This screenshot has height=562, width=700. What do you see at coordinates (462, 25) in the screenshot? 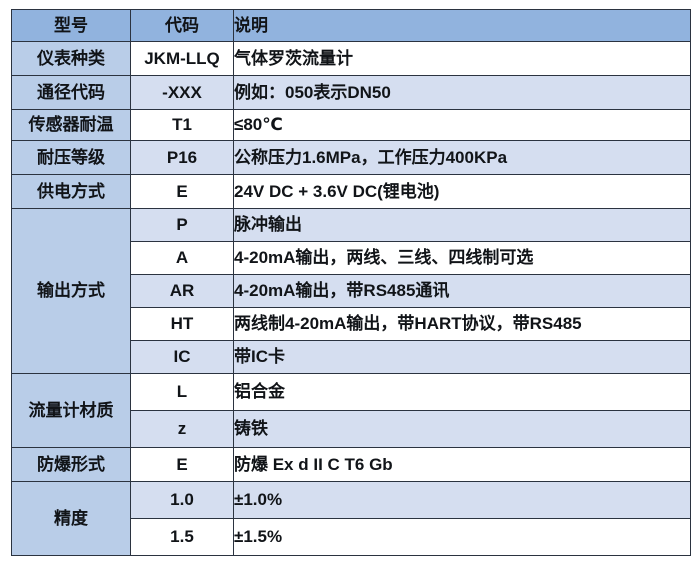
I see `column-header-description: 说明` at bounding box center [462, 25].